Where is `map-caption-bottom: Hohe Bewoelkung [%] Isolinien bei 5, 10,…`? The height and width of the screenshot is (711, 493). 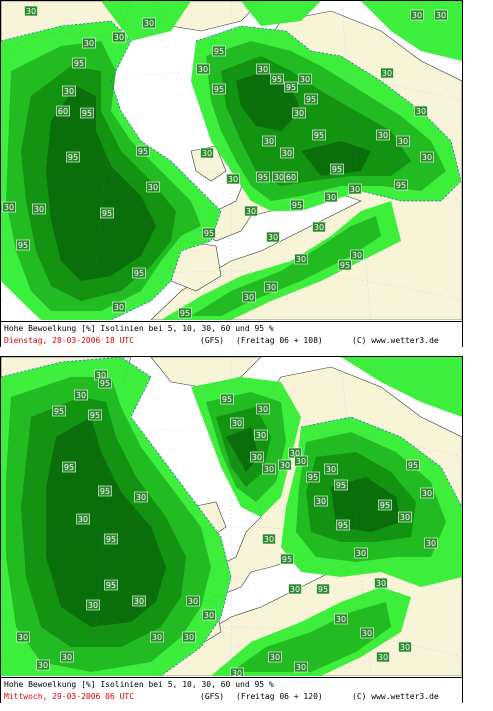
map-caption-bottom: Hohe Bewoelkung [%] Isolinien bei 5, 10,… is located at coordinates (231, 690).